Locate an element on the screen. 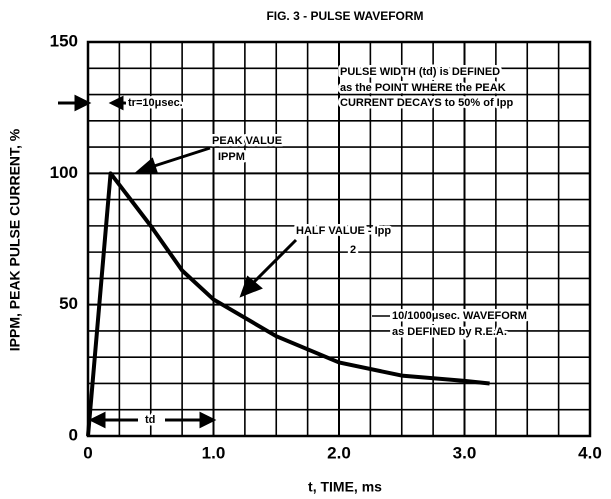 The width and height of the screenshot is (611, 499). y-axis-label: IPPM, PEAK PULSE CURRENT, % is located at coordinates (15, 239).